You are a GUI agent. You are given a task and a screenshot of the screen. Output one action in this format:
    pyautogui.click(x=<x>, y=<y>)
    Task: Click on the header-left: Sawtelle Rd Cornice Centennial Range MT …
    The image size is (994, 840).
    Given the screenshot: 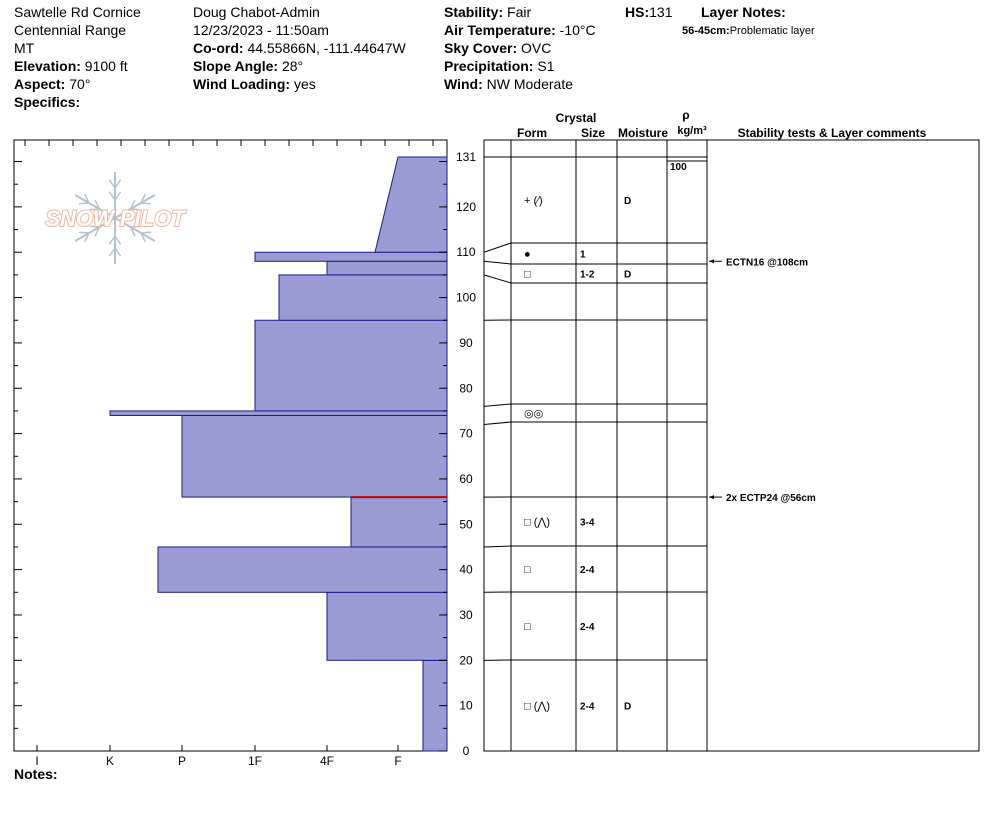 What is the action you would take?
    pyautogui.click(x=77, y=57)
    